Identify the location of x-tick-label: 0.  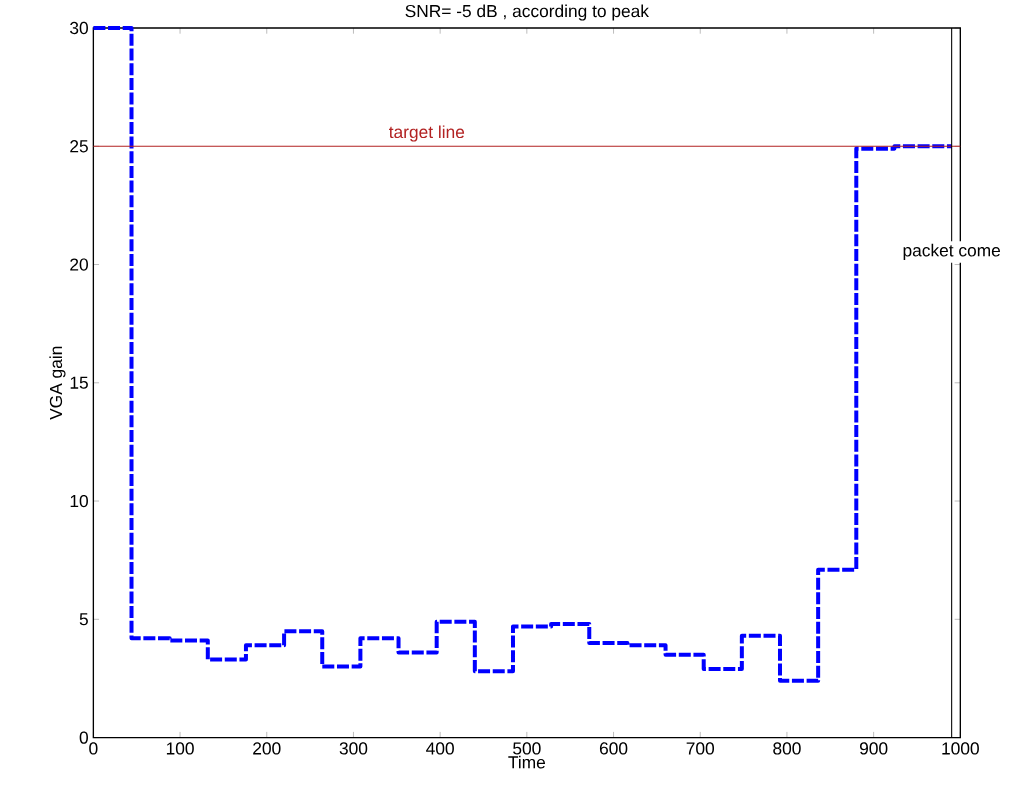
(93, 748).